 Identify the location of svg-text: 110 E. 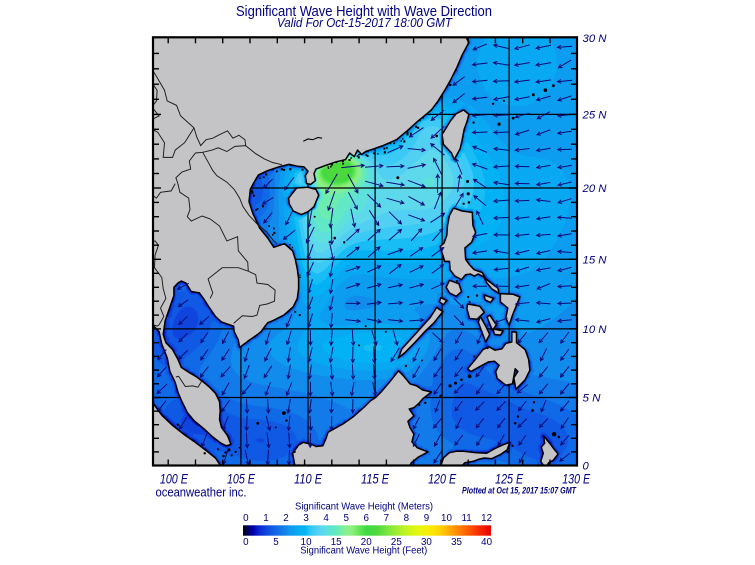
(308, 480).